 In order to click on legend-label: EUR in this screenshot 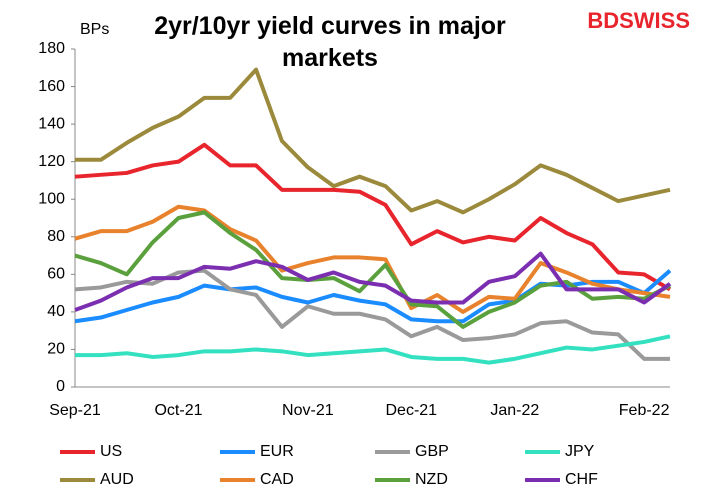, I will do `click(277, 451)`.